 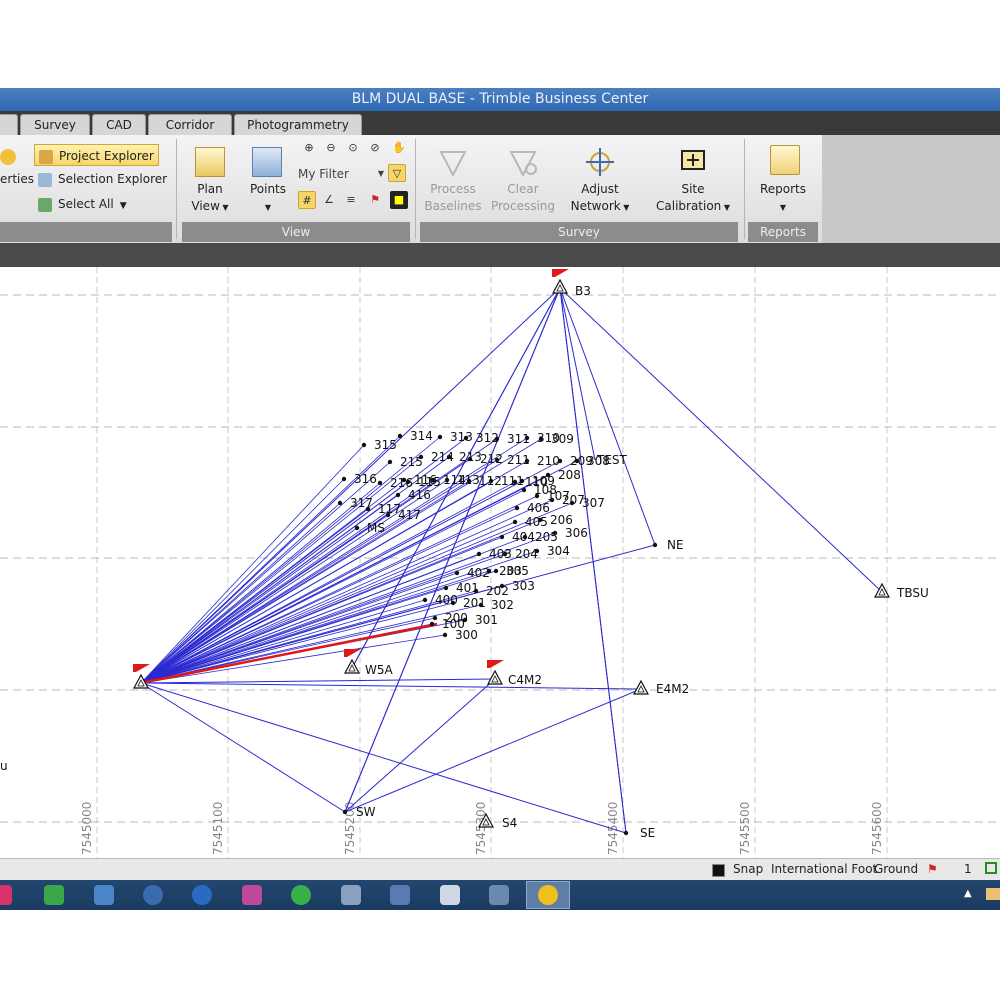 I want to click on notes-app-icon, so click(x=252, y=895).